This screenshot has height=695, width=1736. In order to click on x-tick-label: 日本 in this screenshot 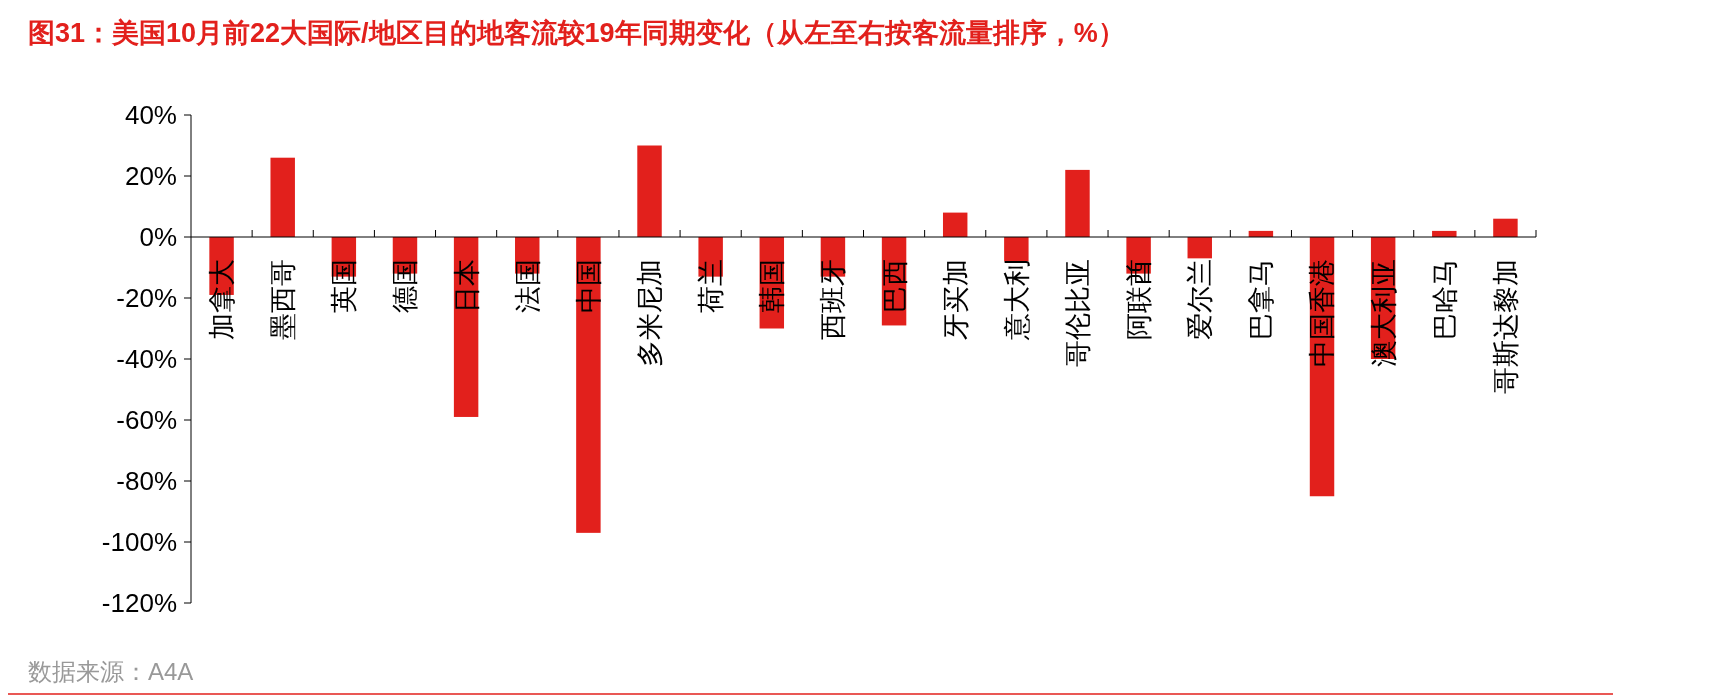, I will do `click(466, 286)`.